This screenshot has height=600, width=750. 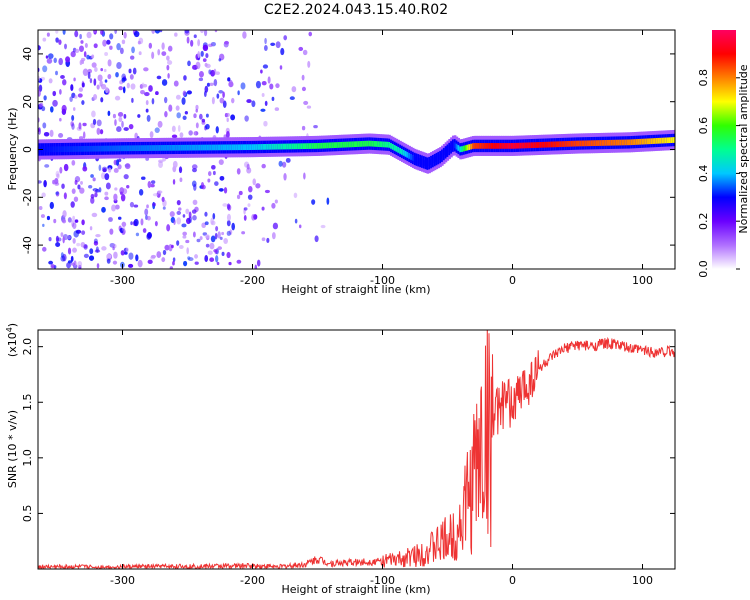 I want to click on snr-y-multiplier-base: (x10, so click(x=12, y=344).